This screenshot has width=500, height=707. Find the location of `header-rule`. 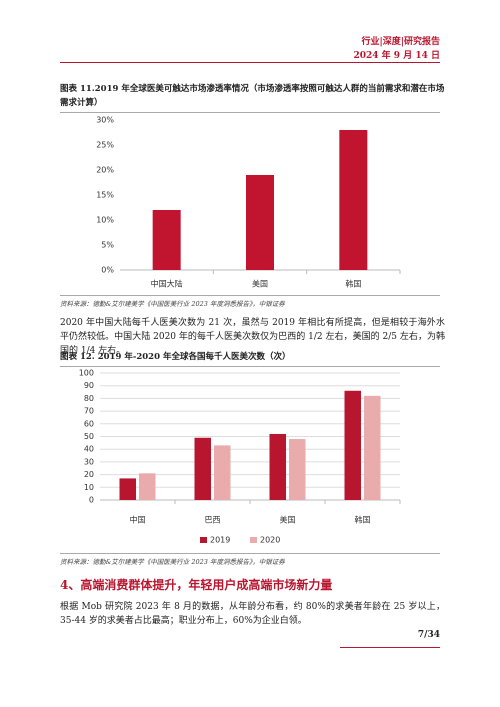

header-rule is located at coordinates (250, 62).